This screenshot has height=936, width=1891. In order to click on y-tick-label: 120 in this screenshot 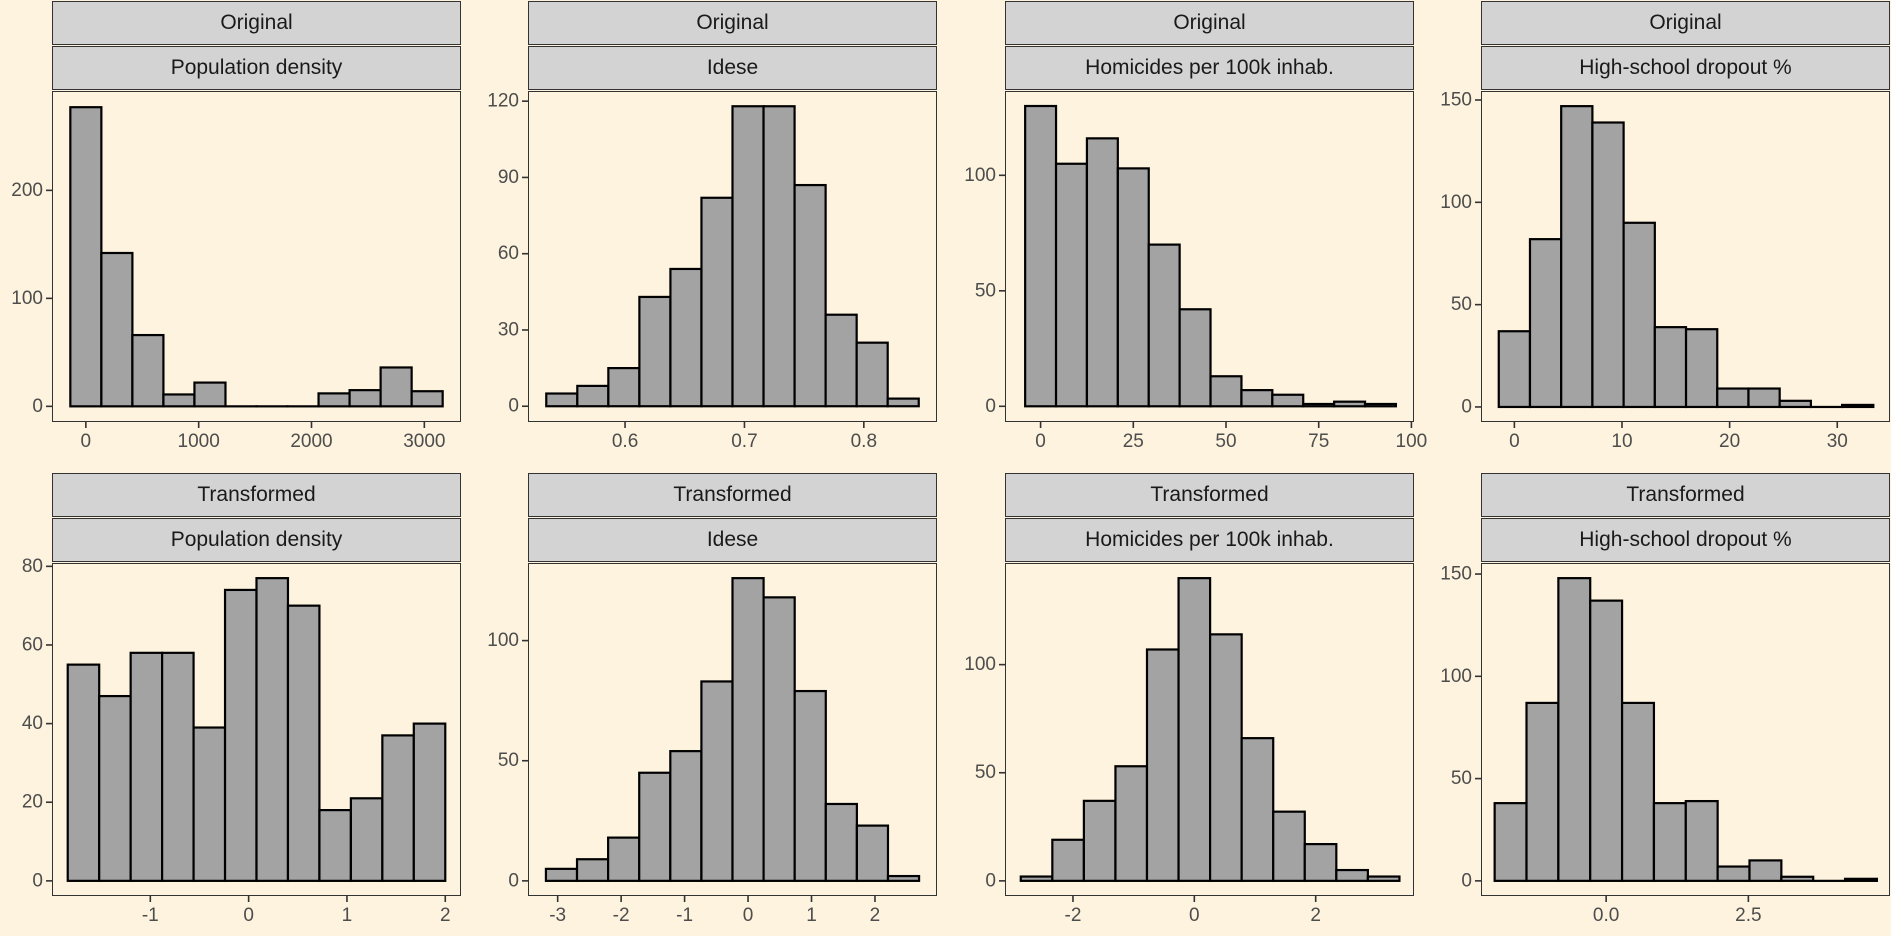, I will do `click(503, 101)`.